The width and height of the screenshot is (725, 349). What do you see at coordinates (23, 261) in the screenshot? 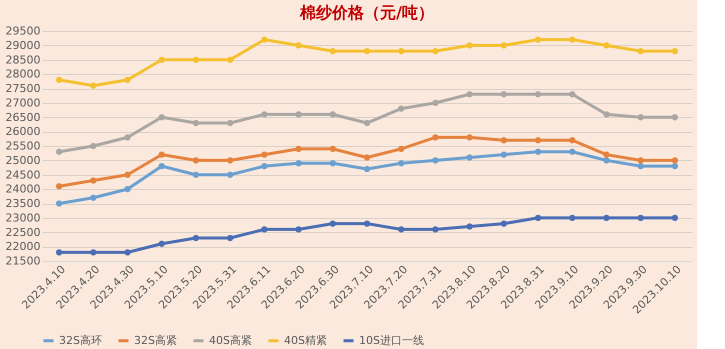
I see `y-tick-label: 21500` at bounding box center [23, 261].